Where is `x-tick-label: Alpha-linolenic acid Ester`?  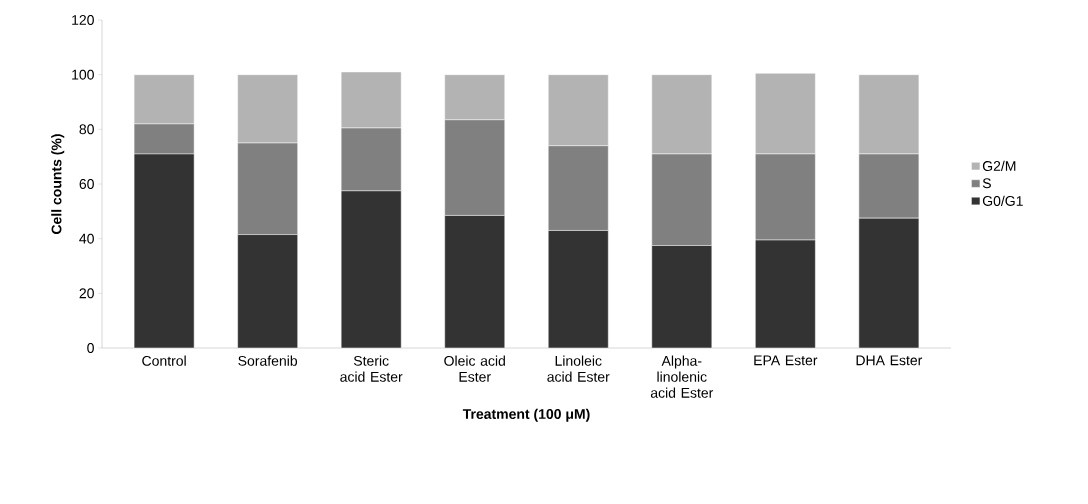 x-tick-label: Alpha-linolenic acid Ester is located at coordinates (682, 376).